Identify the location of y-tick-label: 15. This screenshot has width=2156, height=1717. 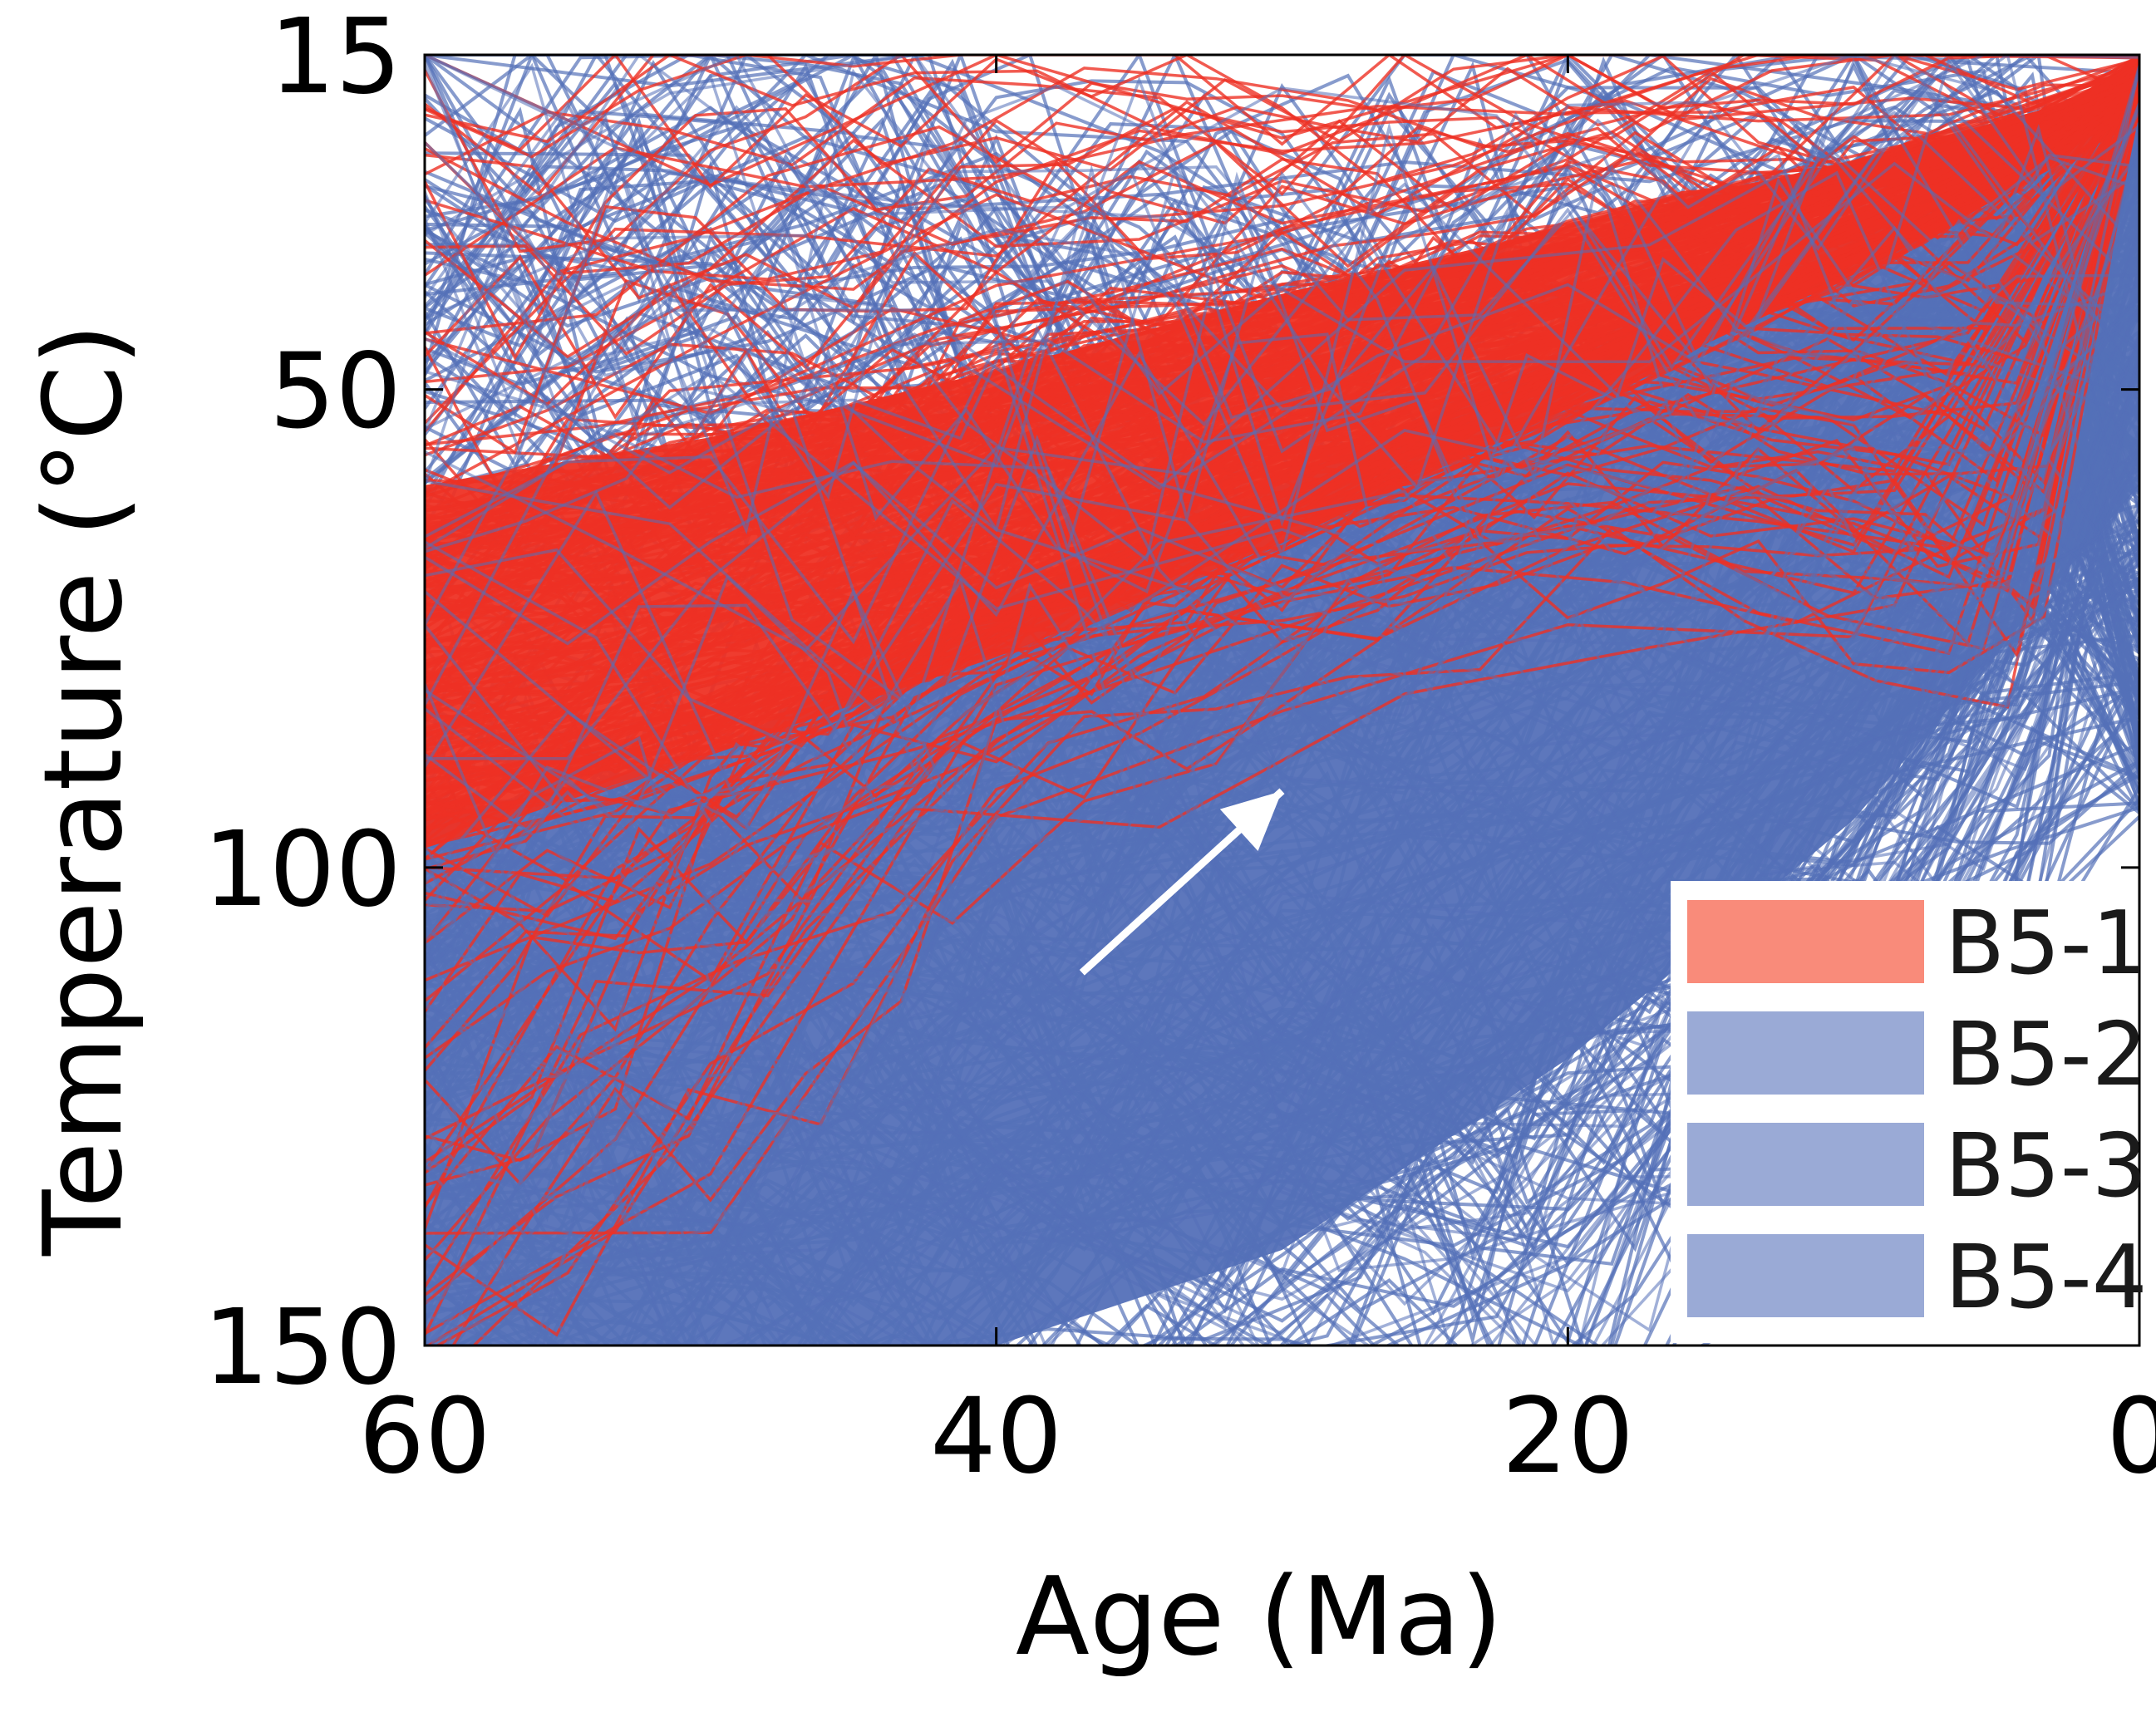
(335, 59).